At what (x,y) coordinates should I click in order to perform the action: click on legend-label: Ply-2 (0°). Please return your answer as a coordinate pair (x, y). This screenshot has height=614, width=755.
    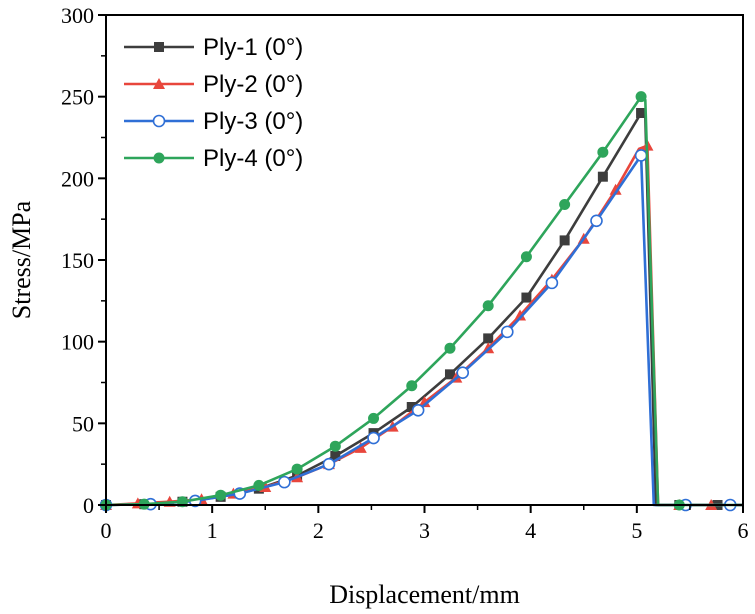
    Looking at the image, I should click on (253, 84).